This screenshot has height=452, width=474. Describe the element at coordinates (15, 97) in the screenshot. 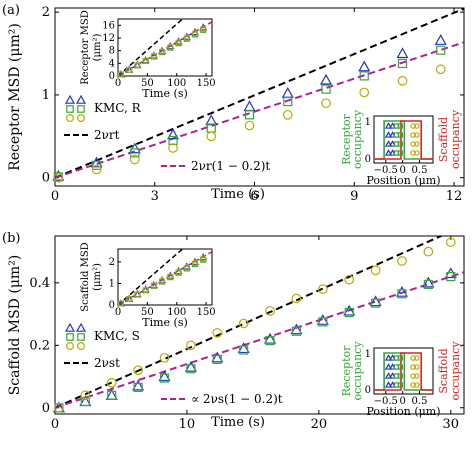

I see `y-axis-label: Receptor MSD (μm²)` at that location.